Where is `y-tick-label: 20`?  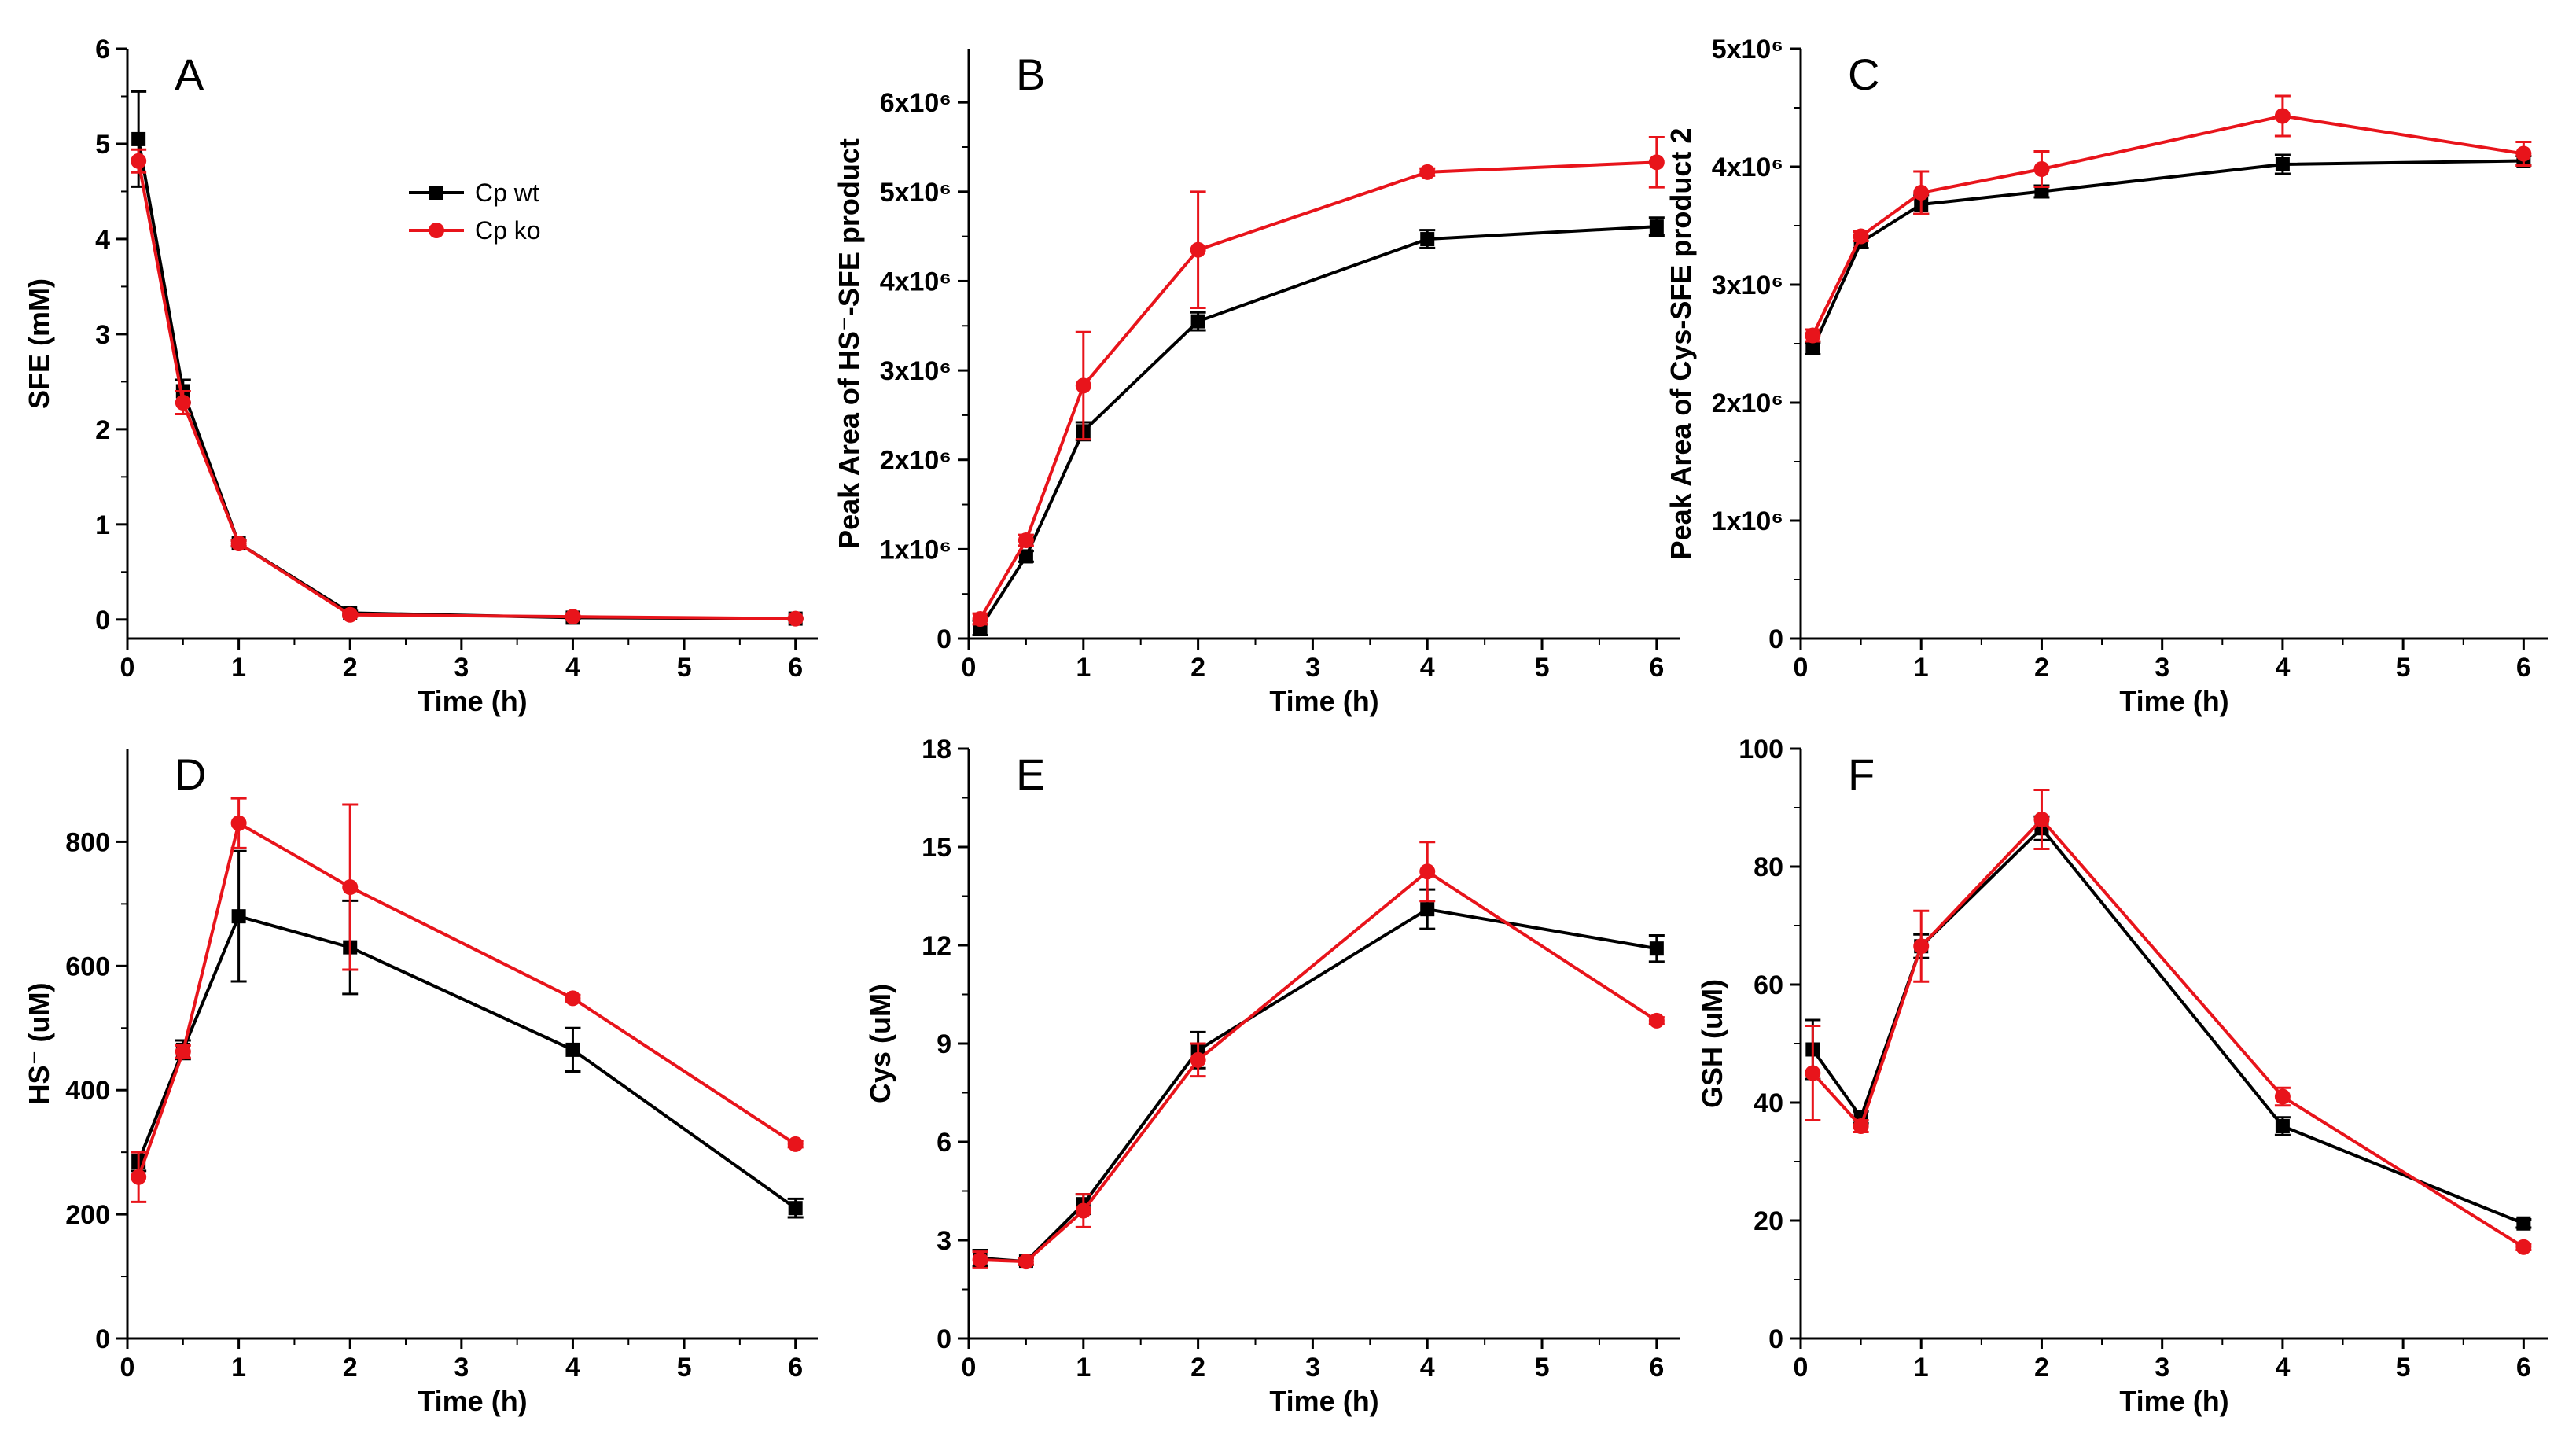 y-tick-label: 20 is located at coordinates (1768, 1221).